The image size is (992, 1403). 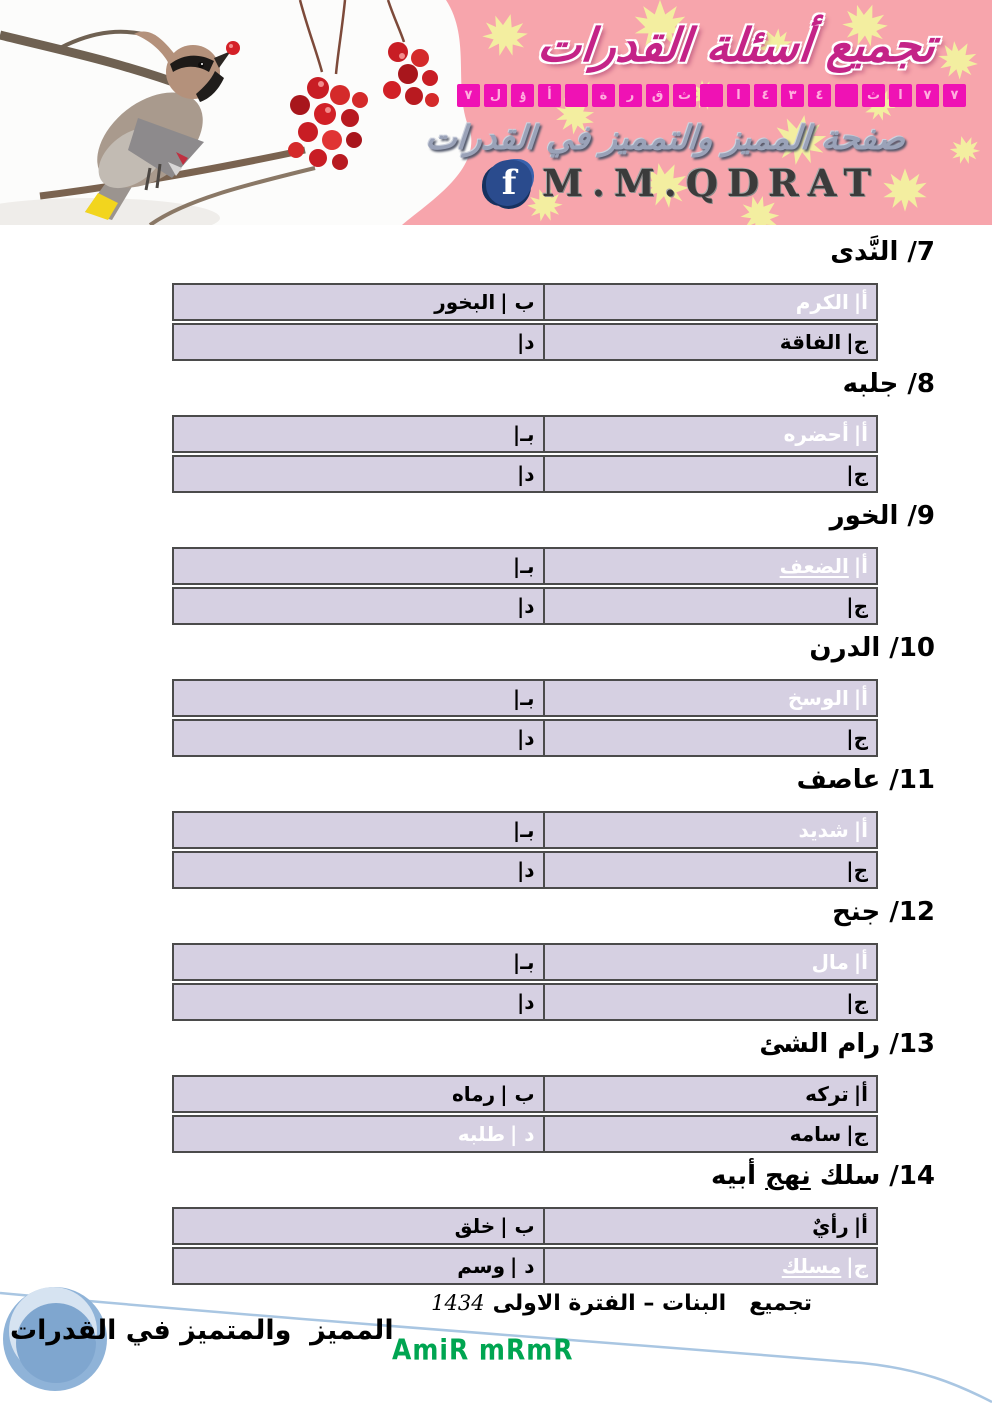 I want to click on options-table: أ|مال بـ| ج| د|, so click(x=525, y=982).